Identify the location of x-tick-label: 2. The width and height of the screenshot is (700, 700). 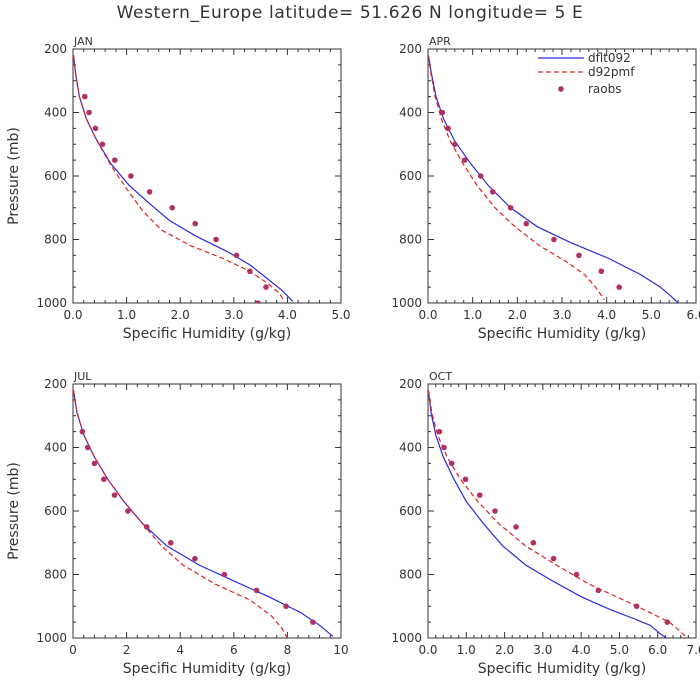
(127, 650).